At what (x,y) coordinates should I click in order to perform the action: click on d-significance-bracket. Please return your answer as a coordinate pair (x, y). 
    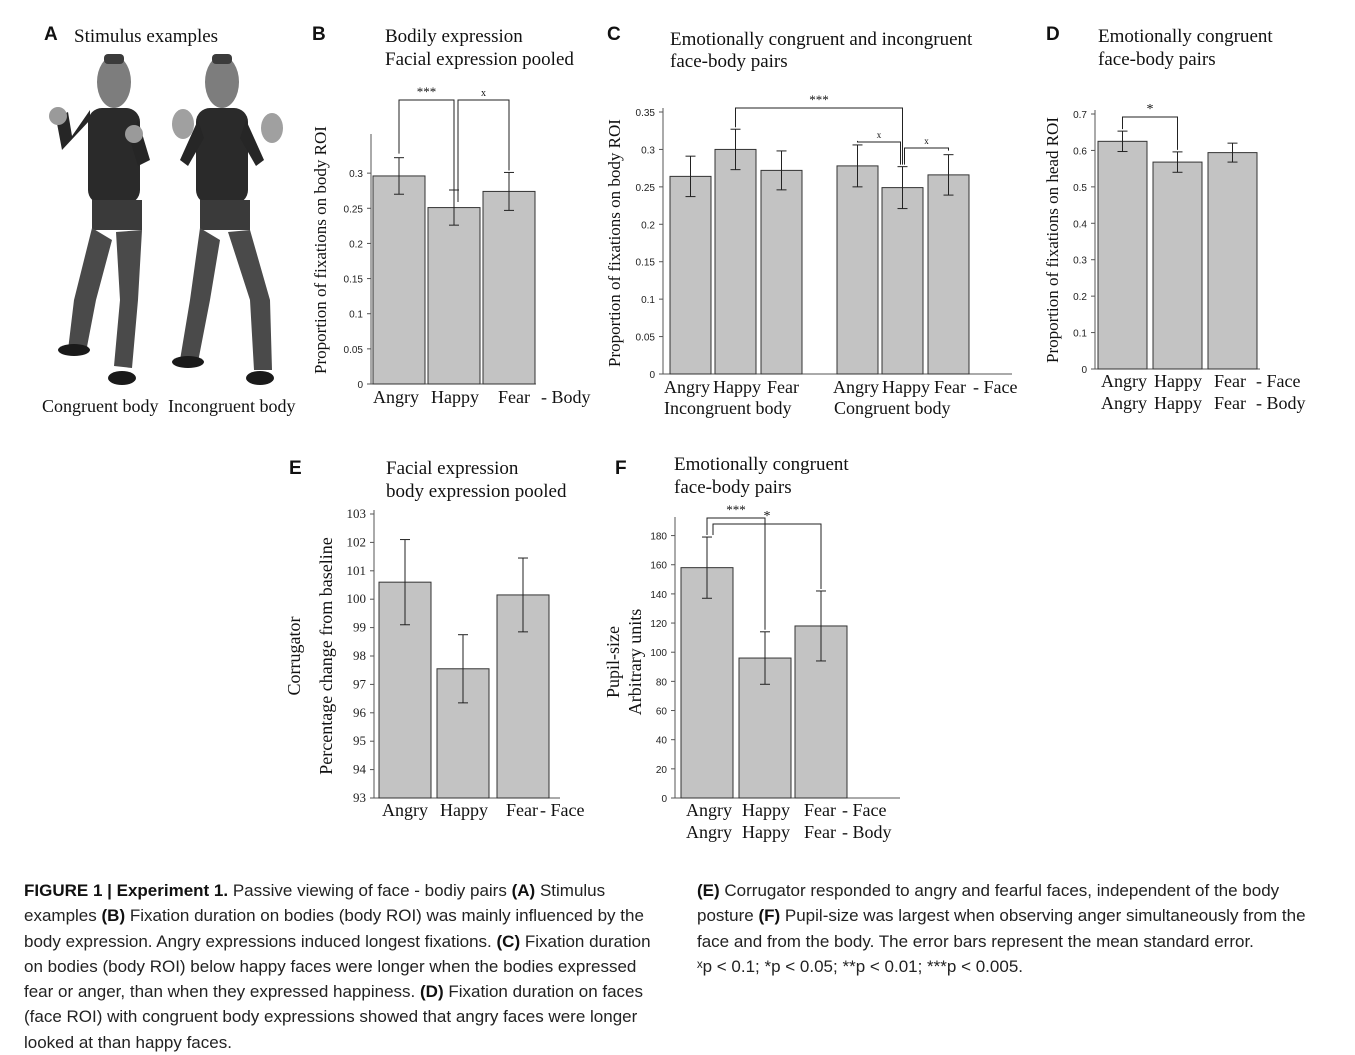
    Looking at the image, I should click on (1150, 133).